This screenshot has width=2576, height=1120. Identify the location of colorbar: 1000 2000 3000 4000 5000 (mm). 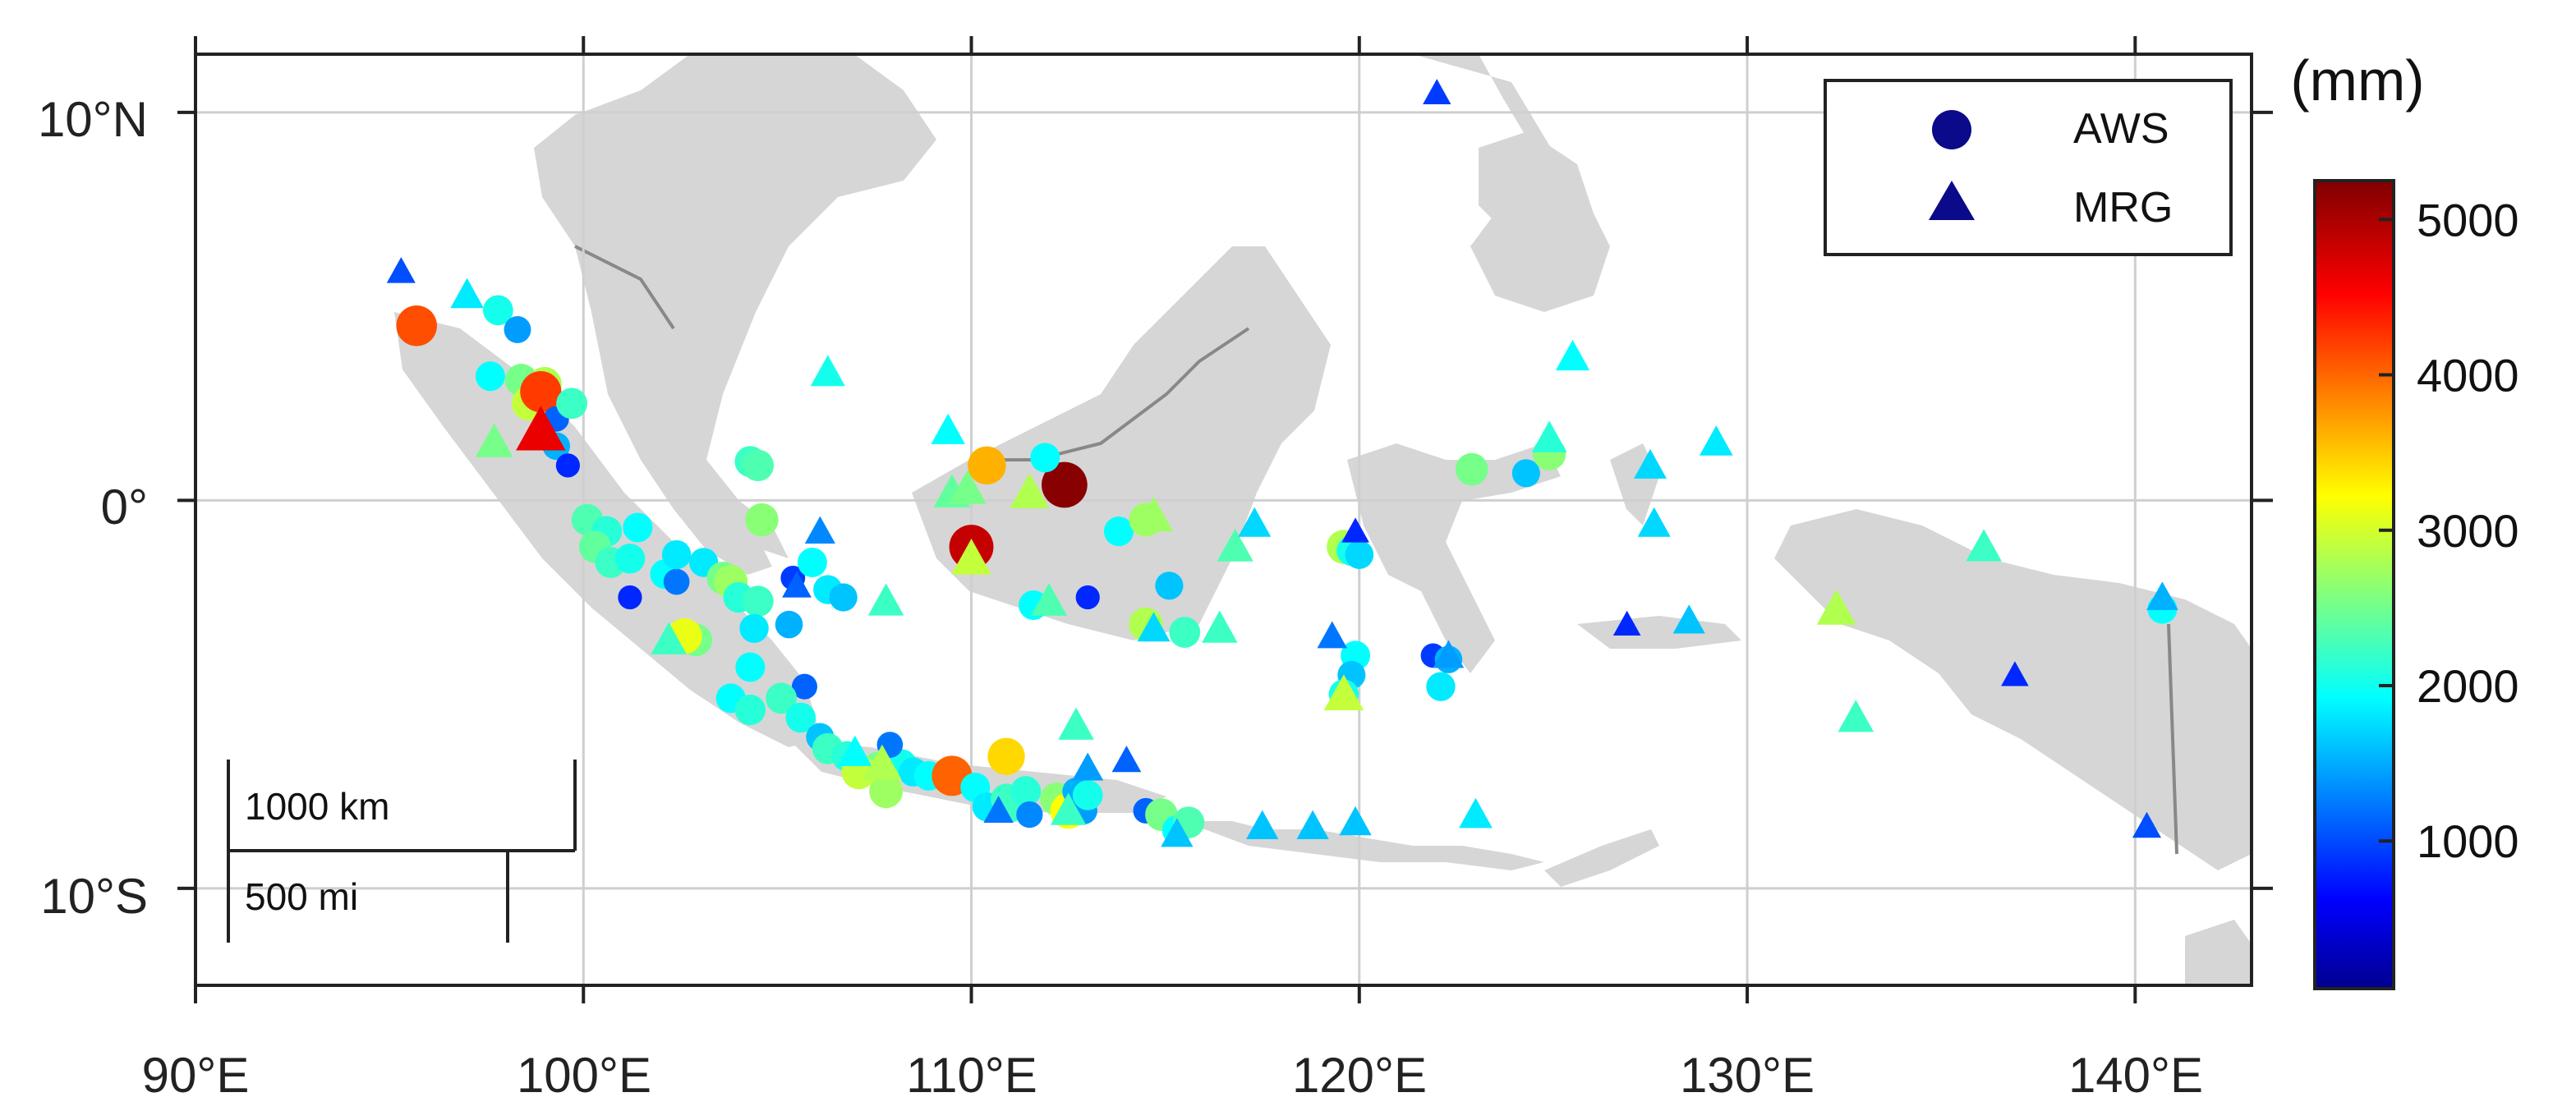
(2404, 519).